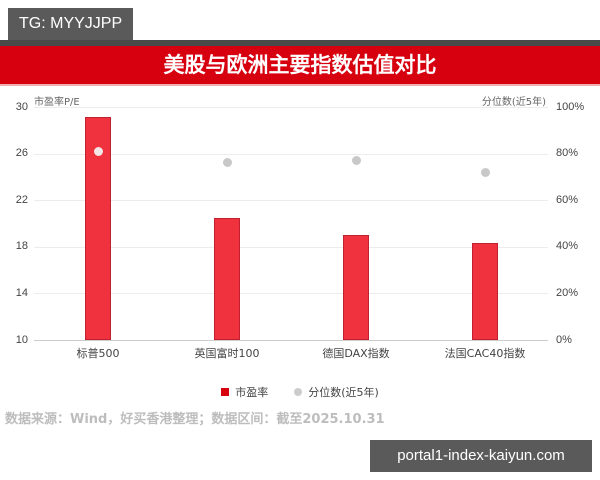 The height and width of the screenshot is (480, 600). Describe the element at coordinates (57, 102) in the screenshot. I see `left-axis-title: 市盈率P/E` at that location.